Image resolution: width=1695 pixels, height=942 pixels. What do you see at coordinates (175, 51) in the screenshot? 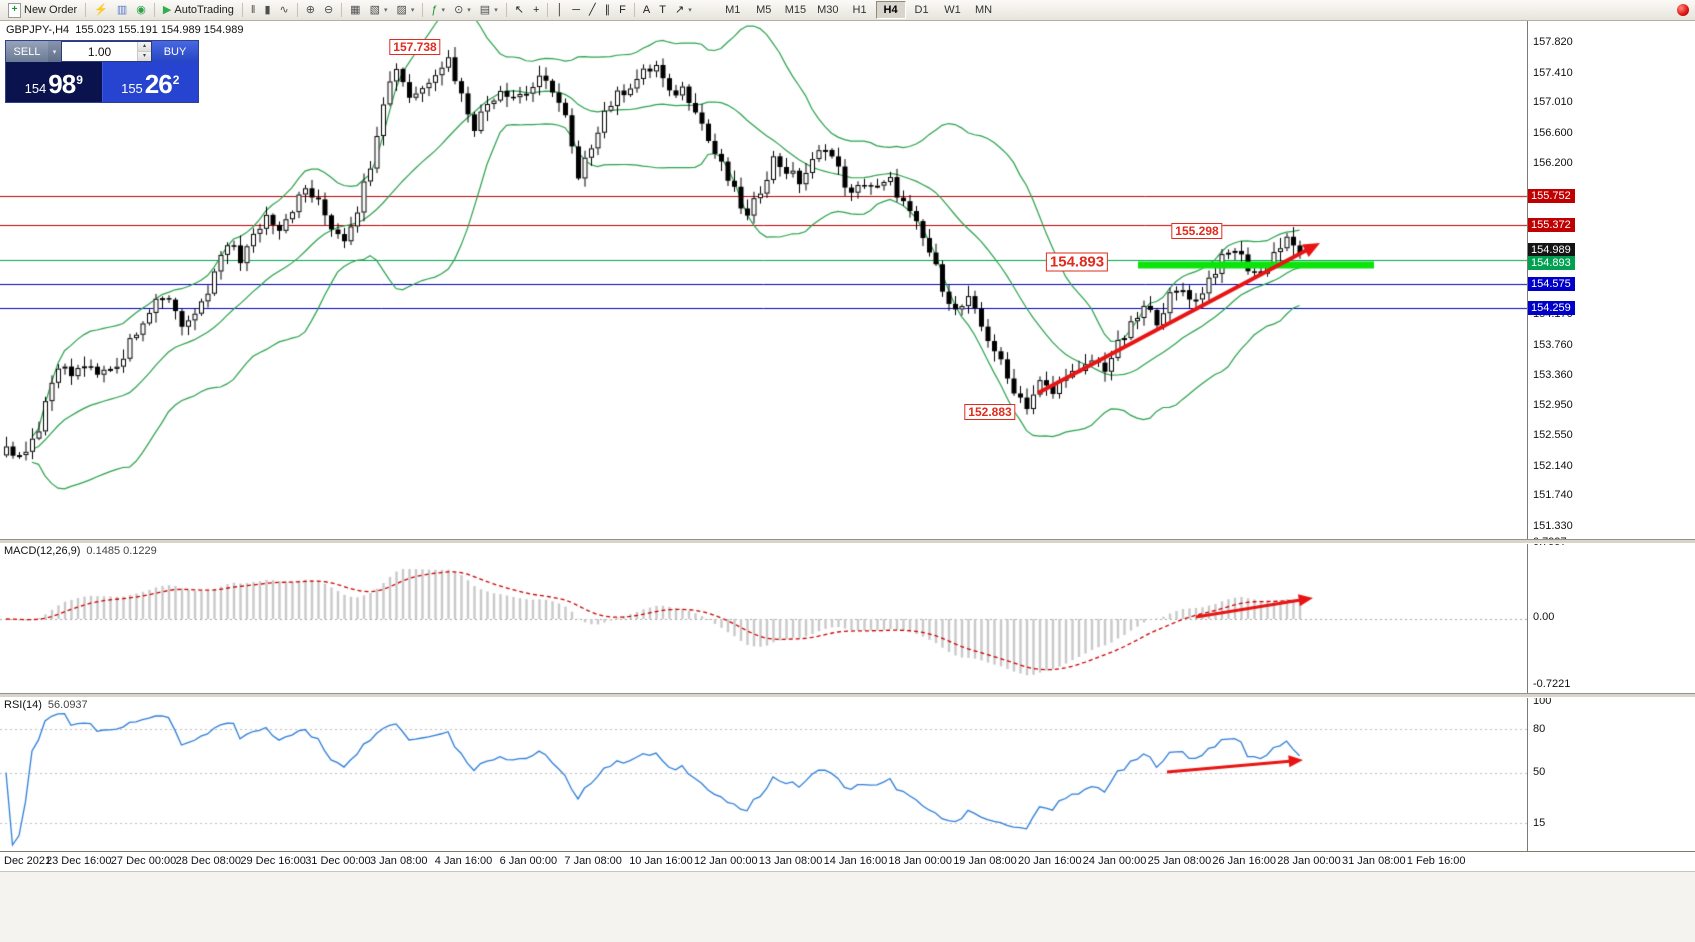
I see `buy-button: BUY` at bounding box center [175, 51].